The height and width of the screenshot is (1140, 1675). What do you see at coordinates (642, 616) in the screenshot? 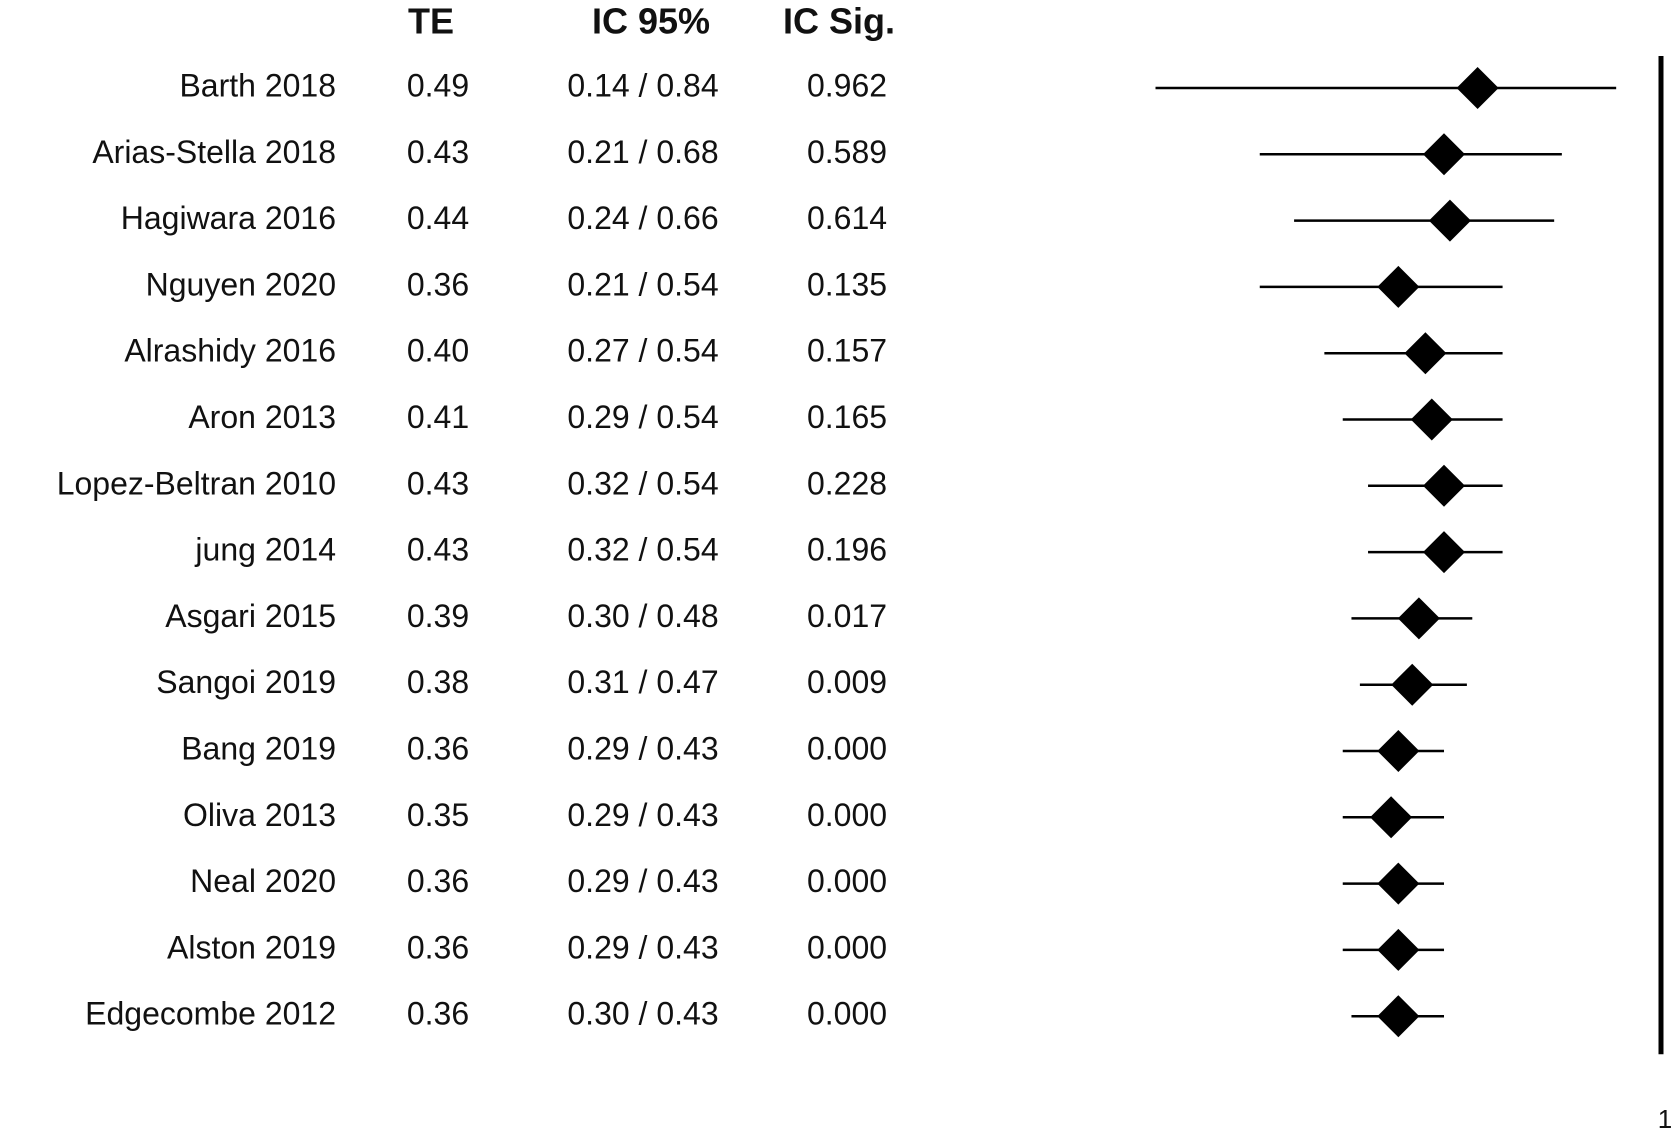
I see `ci-value: 0.30 / 0.48` at bounding box center [642, 616].